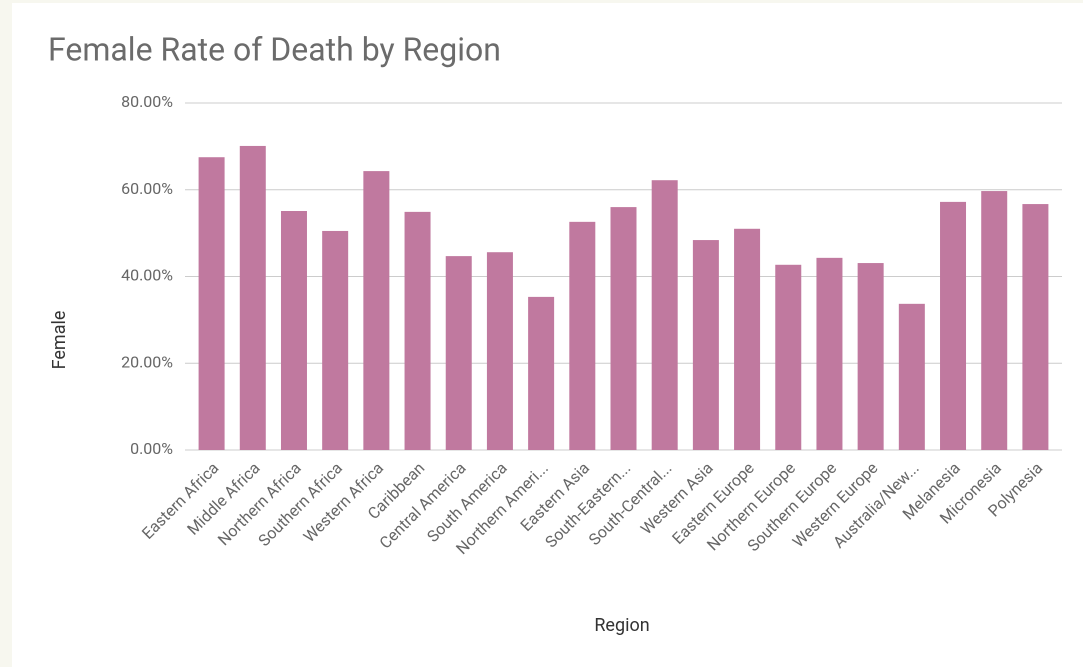 The image size is (1083, 667). What do you see at coordinates (151, 448) in the screenshot?
I see `y-tick-label: 0.00%` at bounding box center [151, 448].